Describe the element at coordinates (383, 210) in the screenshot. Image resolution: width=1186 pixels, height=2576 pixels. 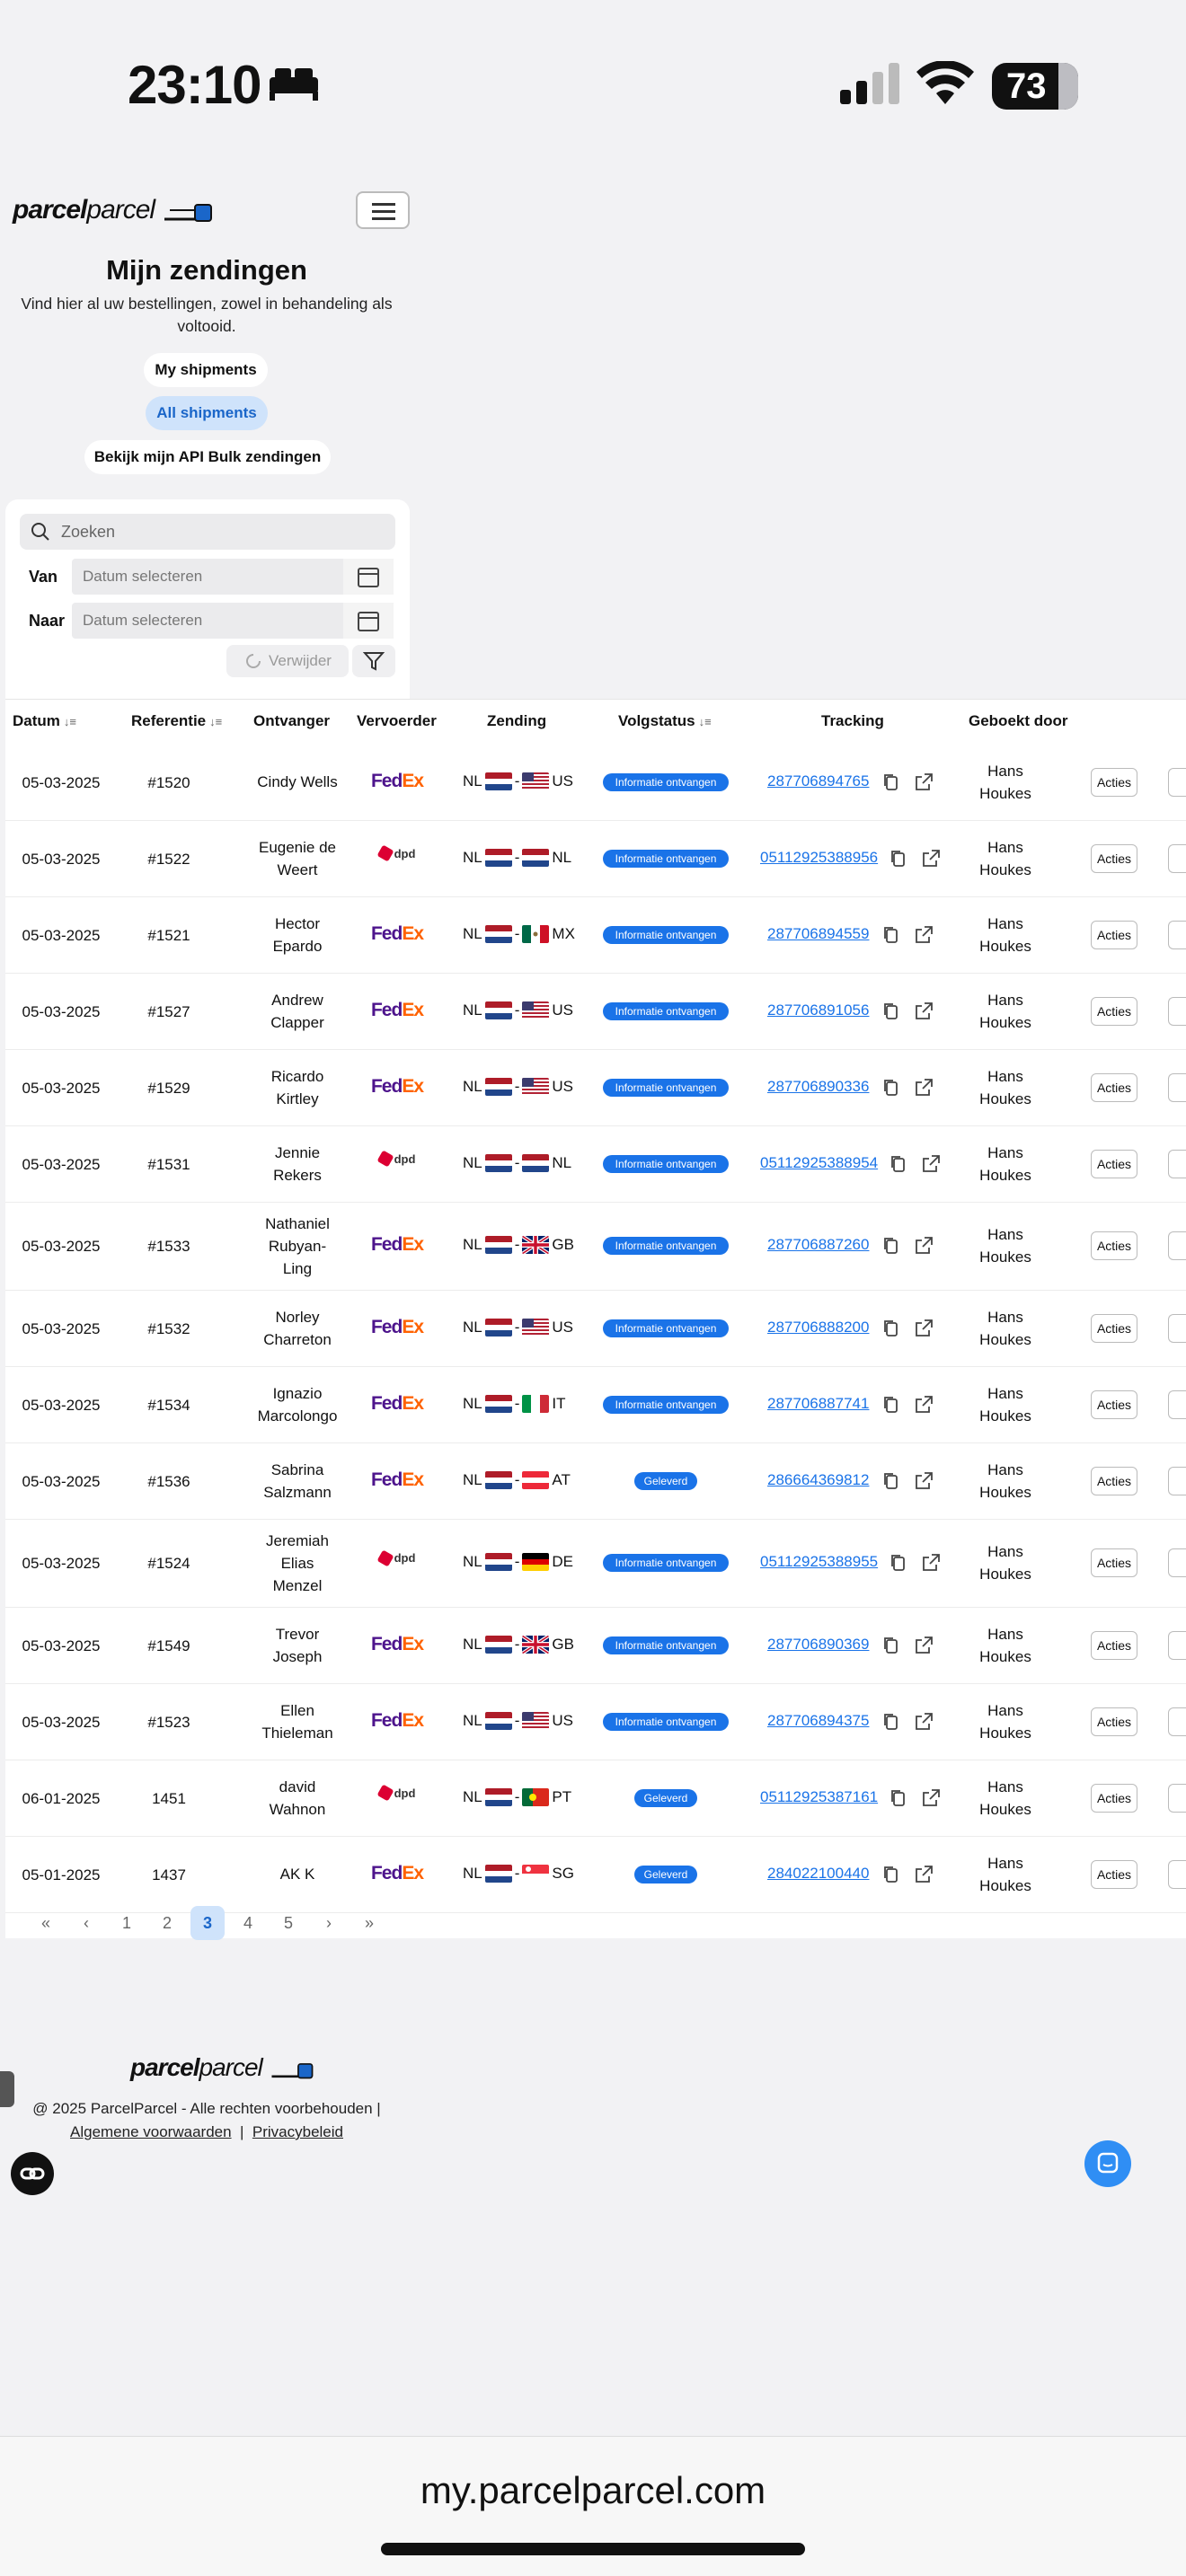
I see `hamburger-menu-button` at that location.